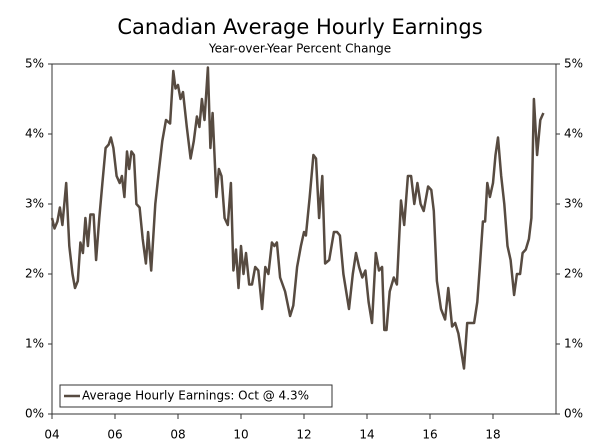  I want to click on legend-label: Average Hourly Earnings: Oct @ 4.3%, so click(195, 396).